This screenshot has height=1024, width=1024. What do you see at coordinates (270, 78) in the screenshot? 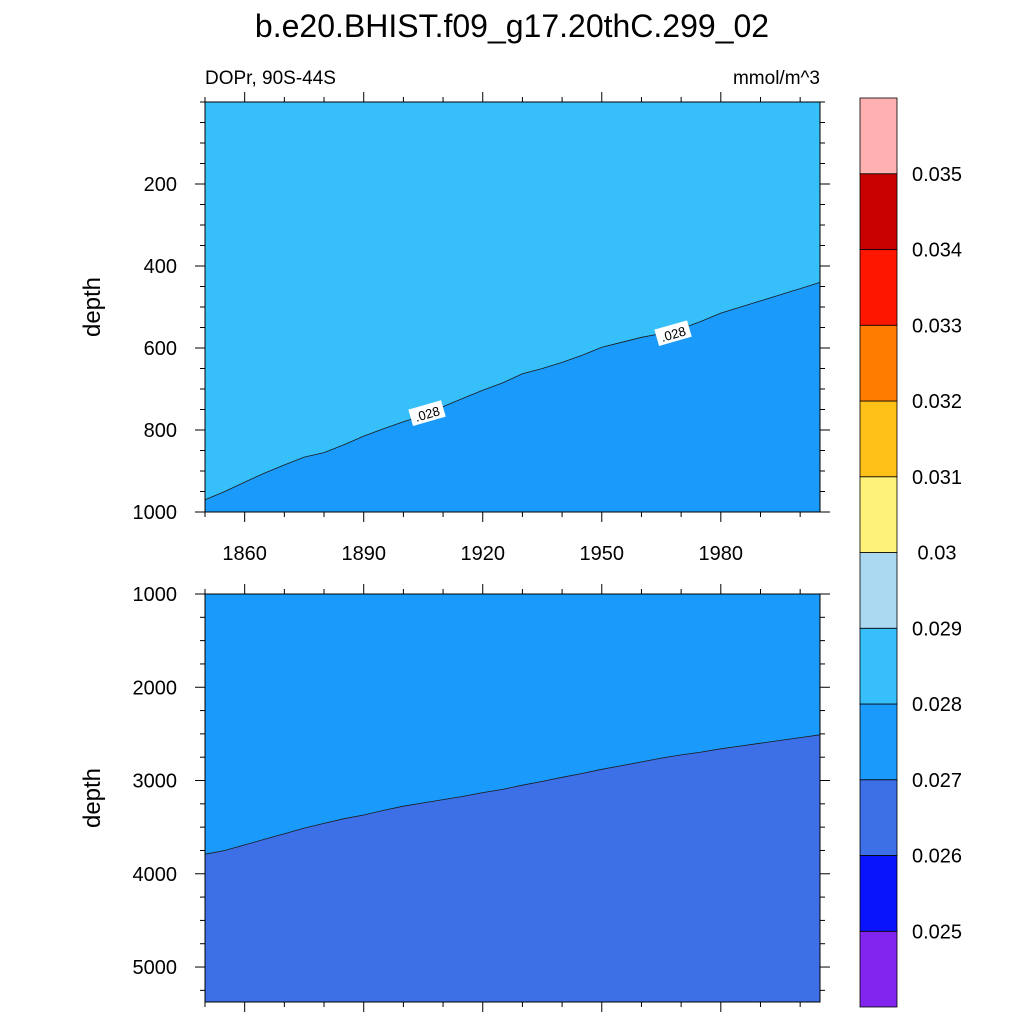
I see `chart-subtitle-left: DOPr, 90S-44S` at bounding box center [270, 78].